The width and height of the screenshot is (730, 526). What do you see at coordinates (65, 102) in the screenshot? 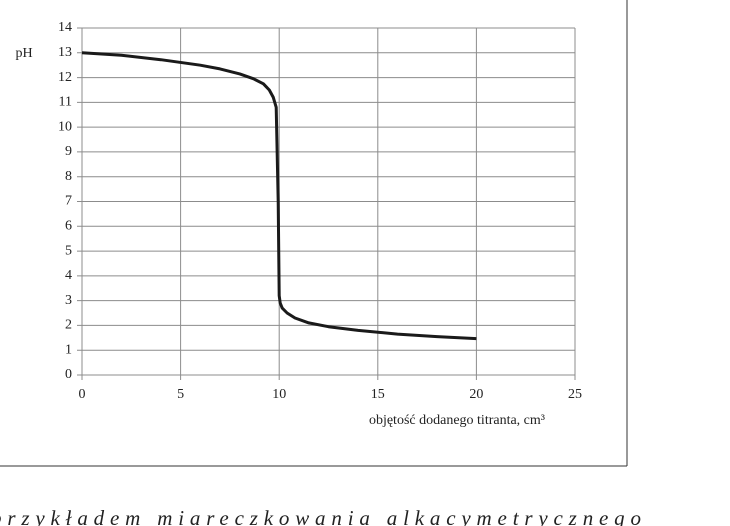
I see `y-tick-label: 11` at bounding box center [65, 102].